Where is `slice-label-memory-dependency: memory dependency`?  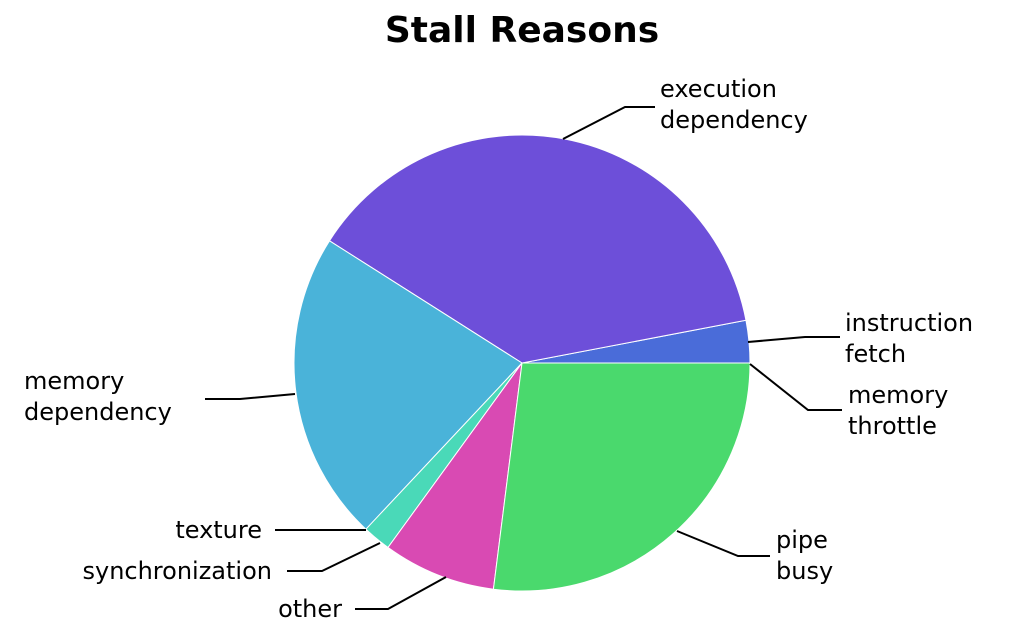 slice-label-memory-dependency: memory dependency is located at coordinates (98, 396).